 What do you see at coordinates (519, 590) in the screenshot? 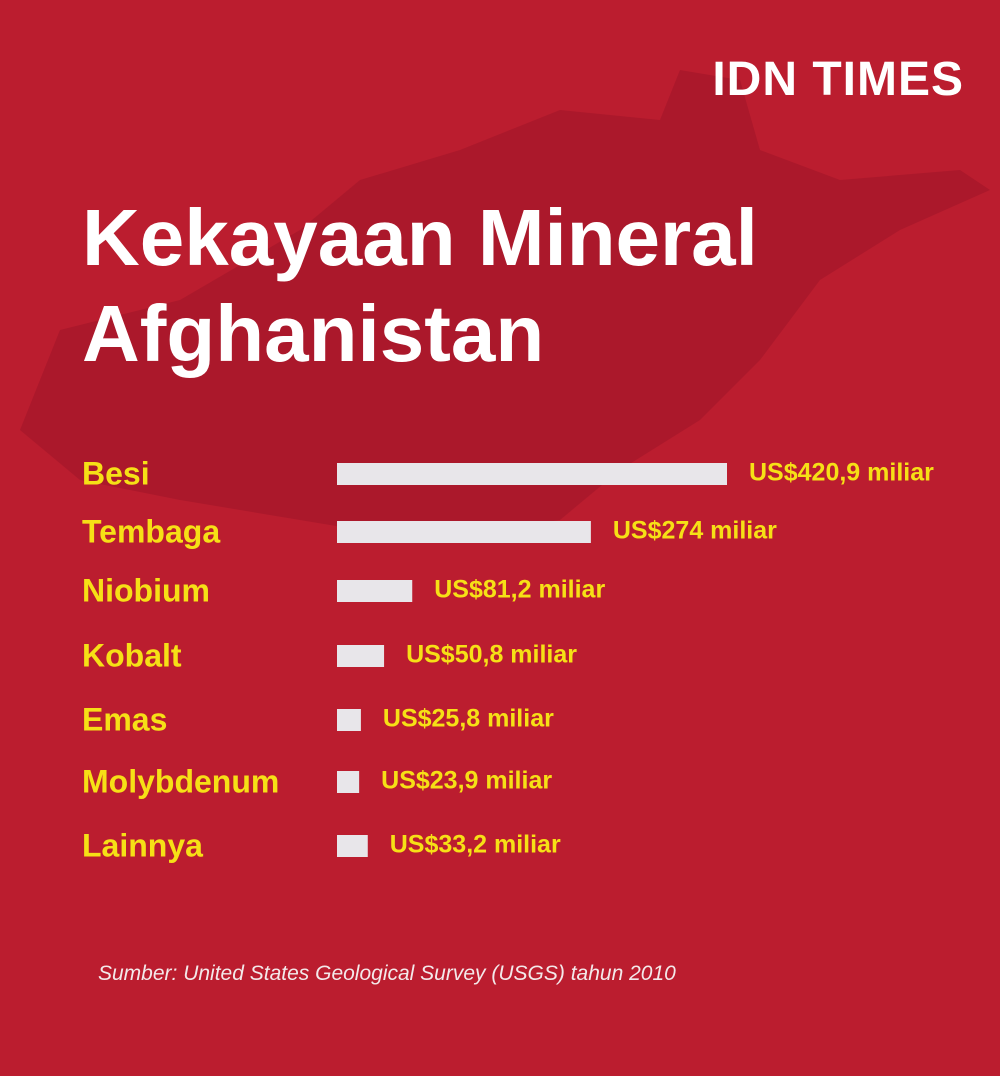
I see `value-label: US$81,2 miliar` at bounding box center [519, 590].